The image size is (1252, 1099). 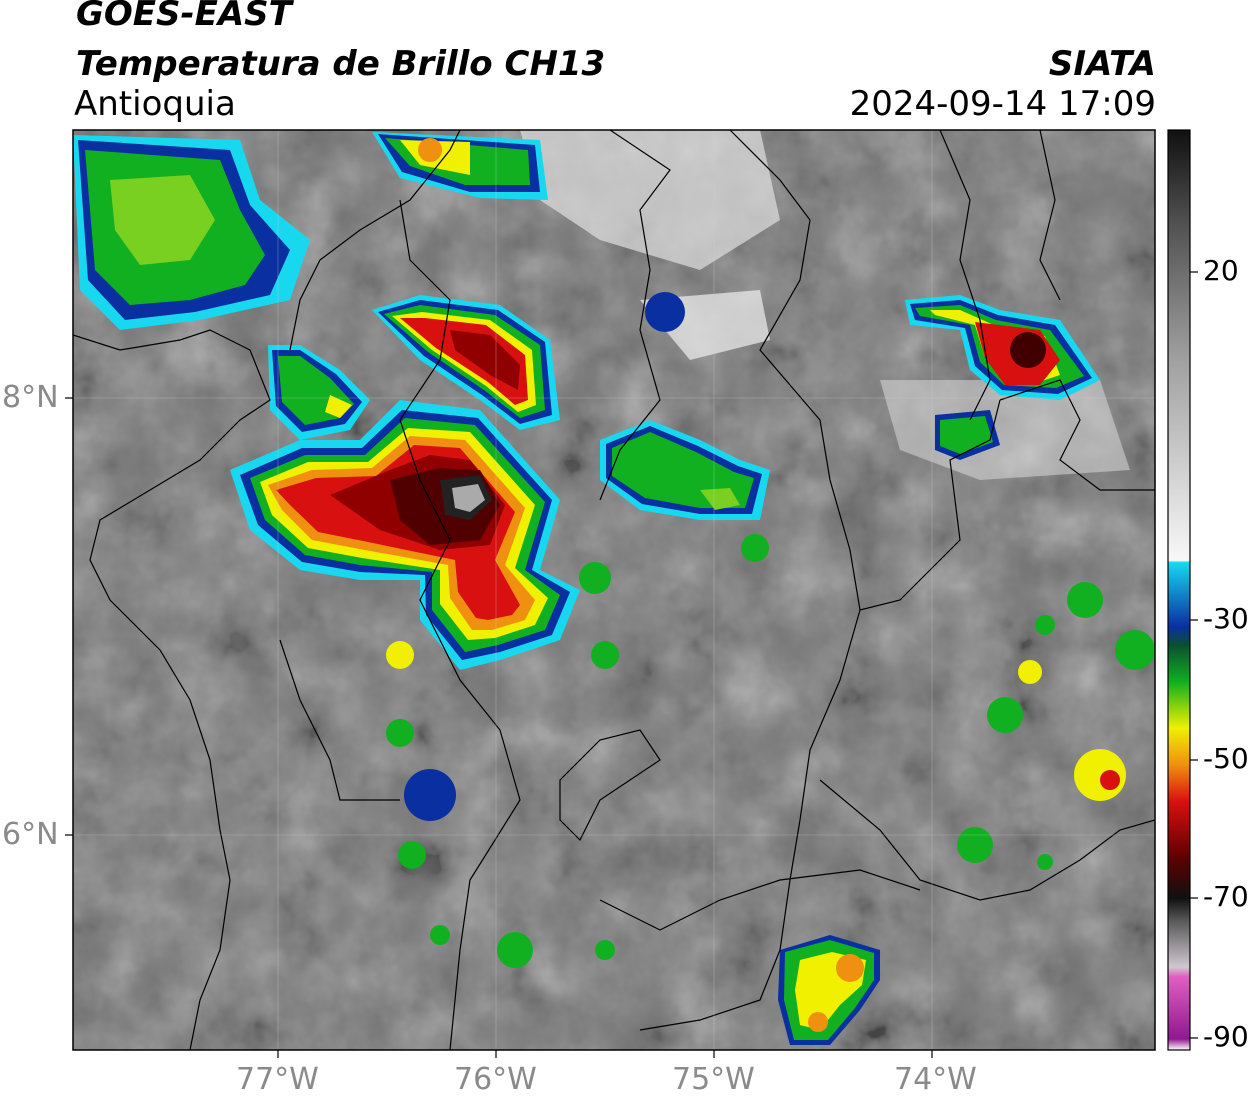 What do you see at coordinates (155, 104) in the screenshot?
I see `region-label: Antioquia` at bounding box center [155, 104].